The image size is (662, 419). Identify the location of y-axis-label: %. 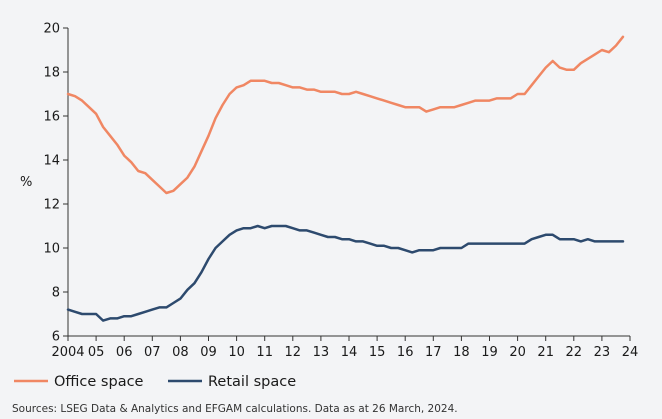
(26, 182).